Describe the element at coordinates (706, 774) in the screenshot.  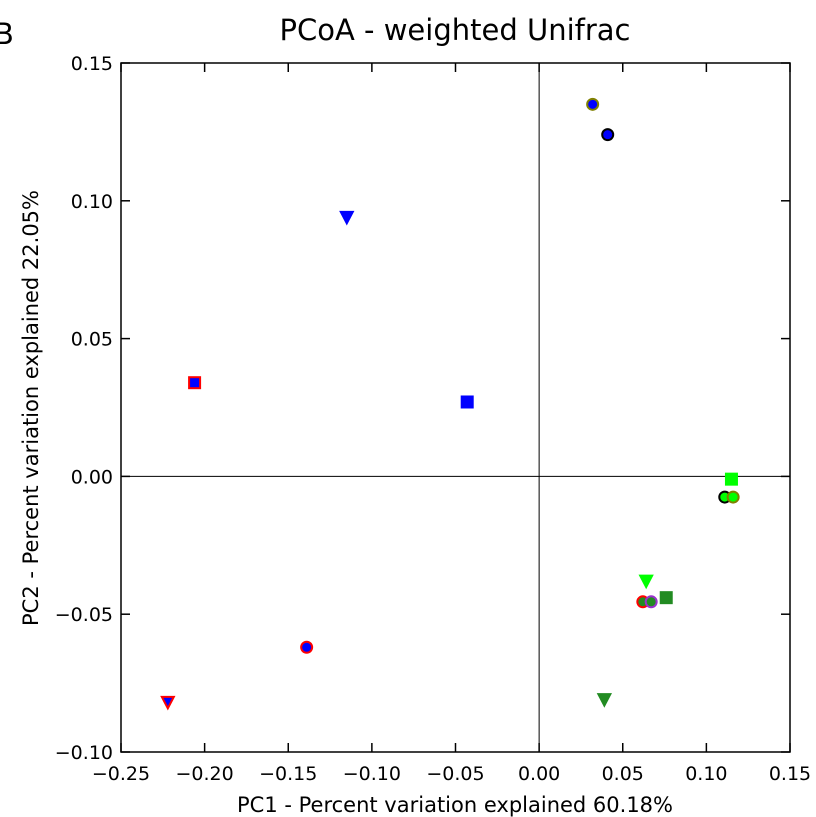
I see `x-tick-label: 0.10` at that location.